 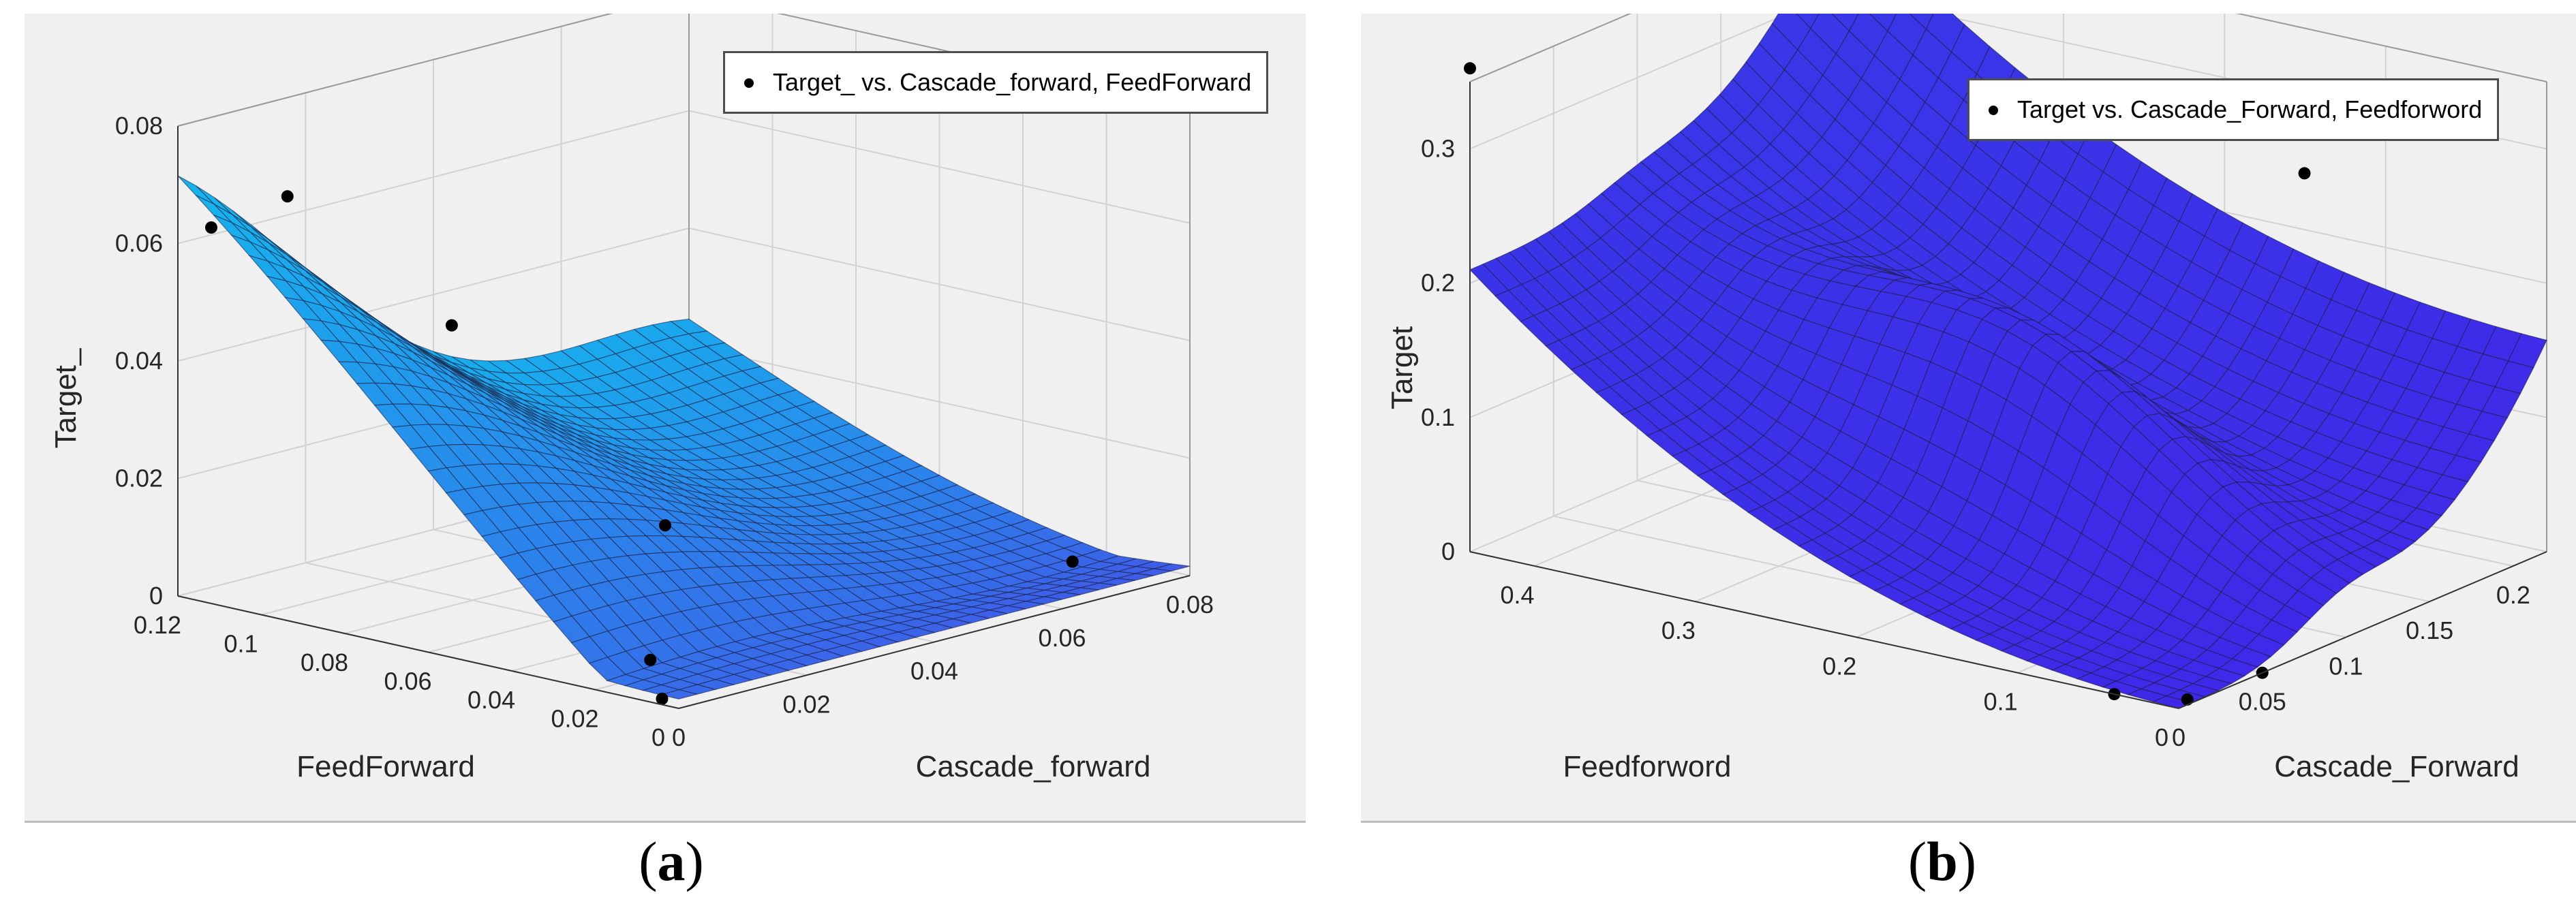 I want to click on z-tick-label: 0.02, so click(x=139, y=478).